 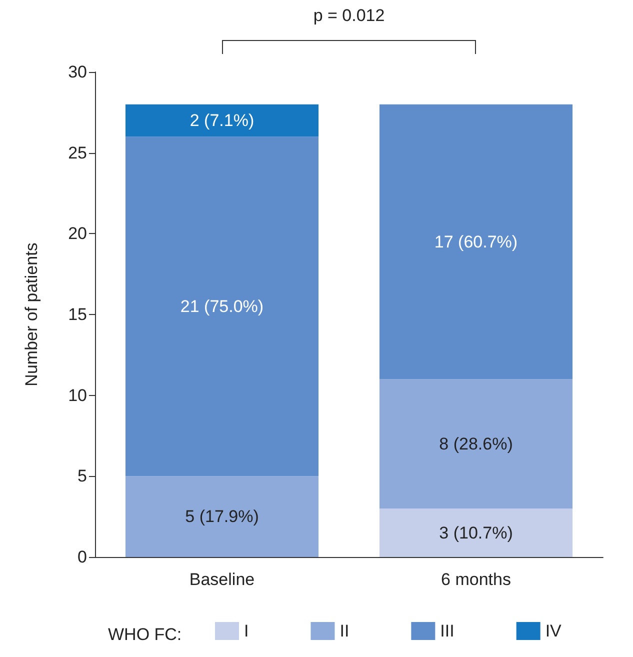 I want to click on legend-label: IV, so click(x=553, y=631).